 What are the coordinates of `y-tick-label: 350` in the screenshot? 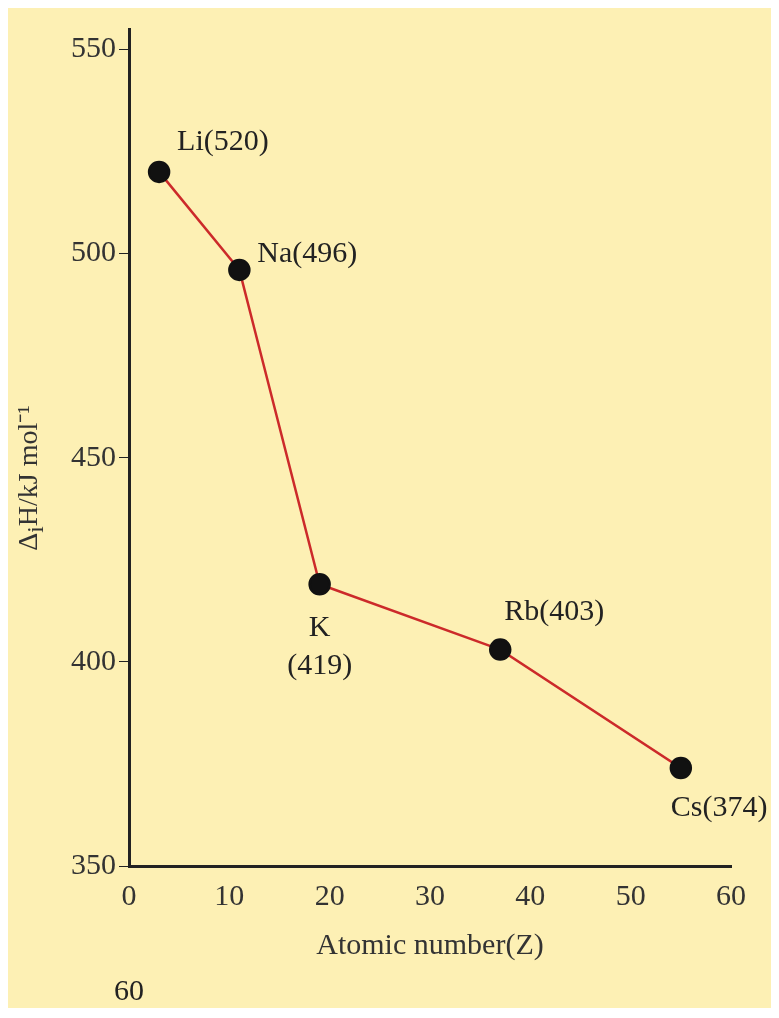 It's located at (93, 863).